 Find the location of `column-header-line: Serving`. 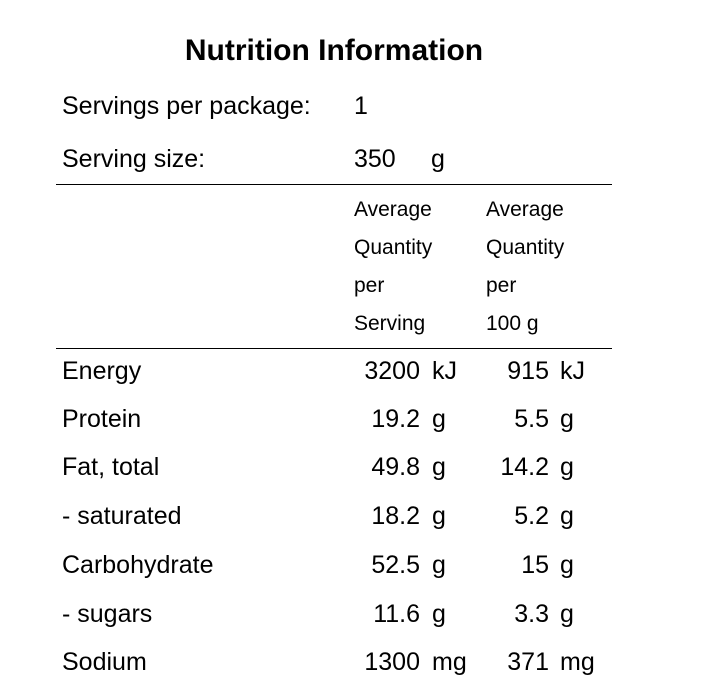

column-header-line: Serving is located at coordinates (390, 323).